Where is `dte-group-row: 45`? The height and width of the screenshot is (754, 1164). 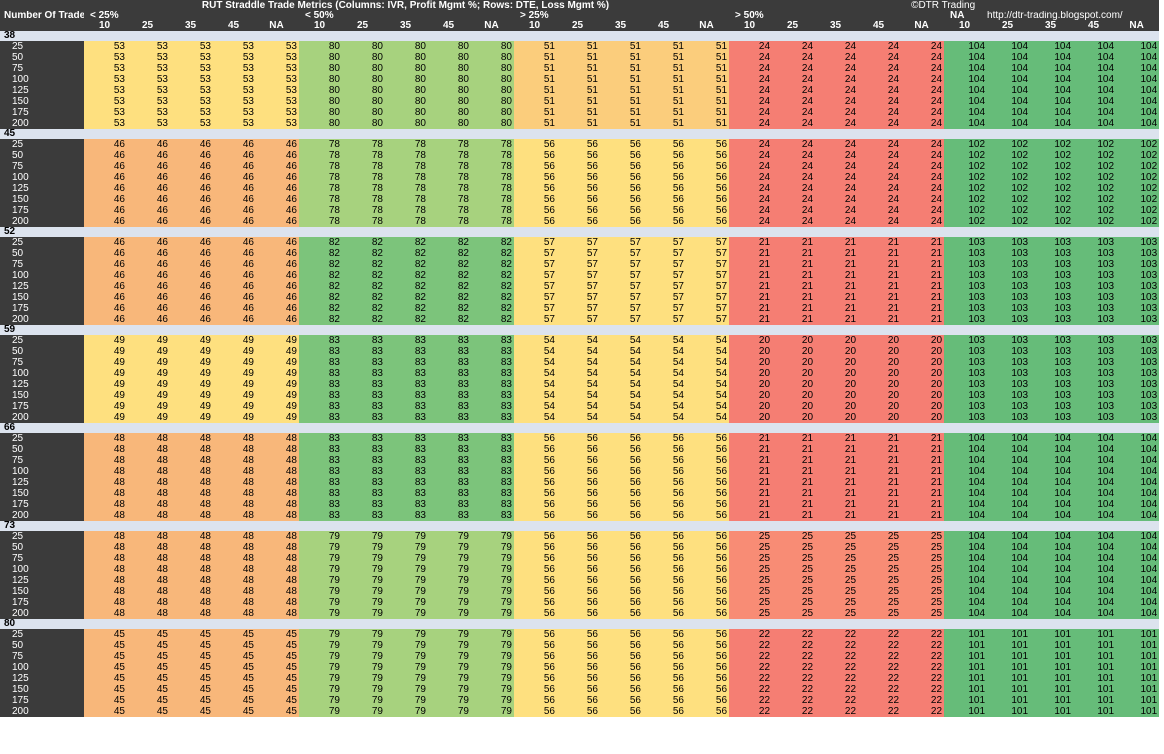
dte-group-row: 45 is located at coordinates (580, 134).